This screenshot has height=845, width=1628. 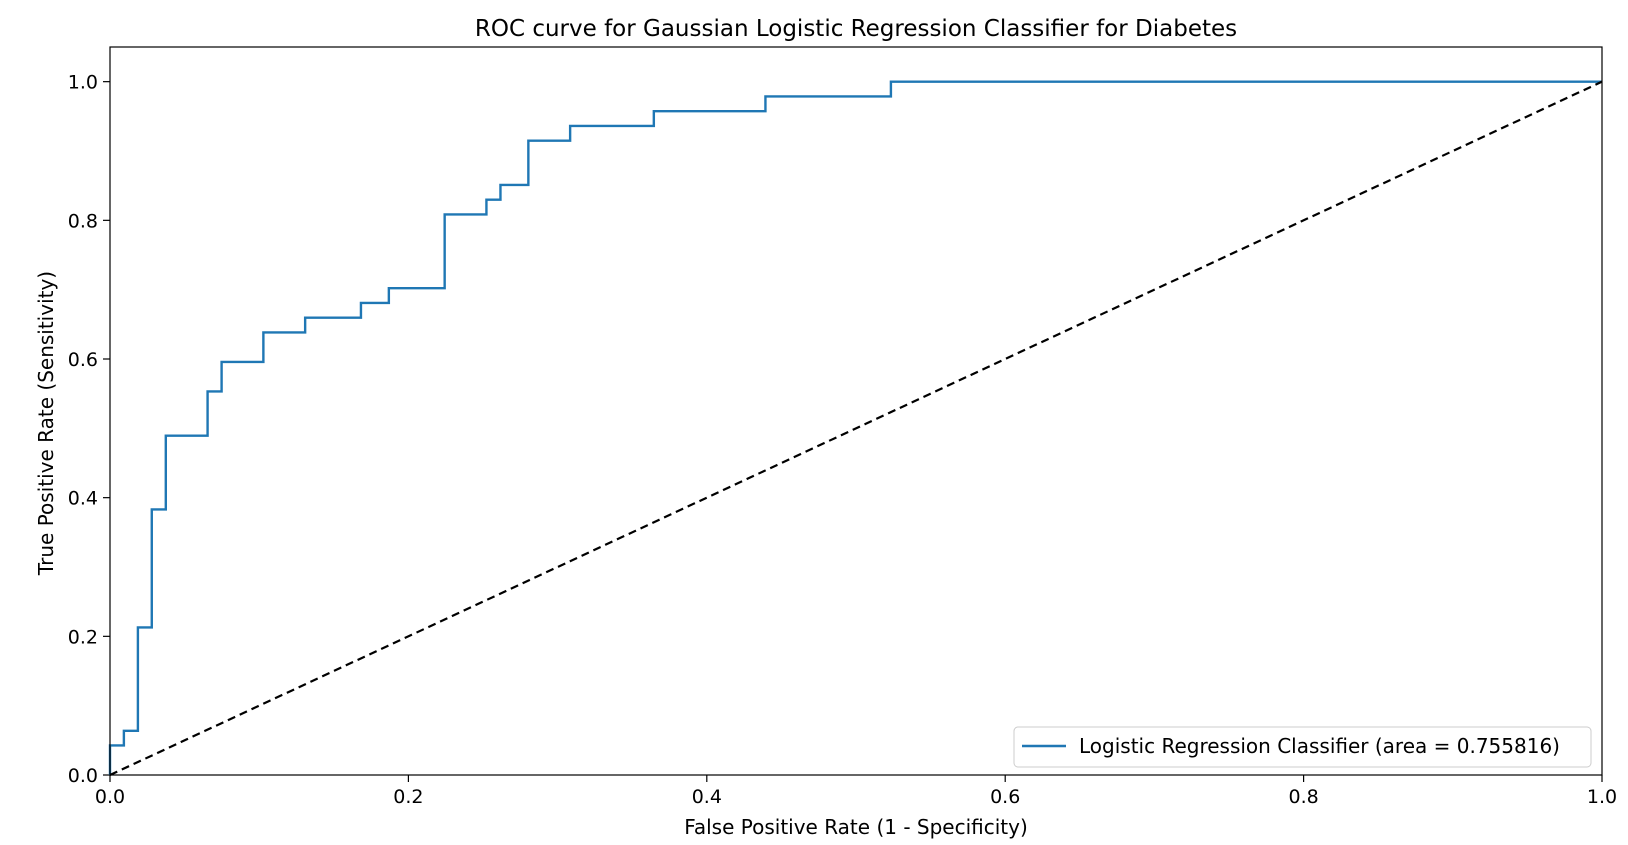 What do you see at coordinates (110, 797) in the screenshot?
I see `x-tick-label: 0.0` at bounding box center [110, 797].